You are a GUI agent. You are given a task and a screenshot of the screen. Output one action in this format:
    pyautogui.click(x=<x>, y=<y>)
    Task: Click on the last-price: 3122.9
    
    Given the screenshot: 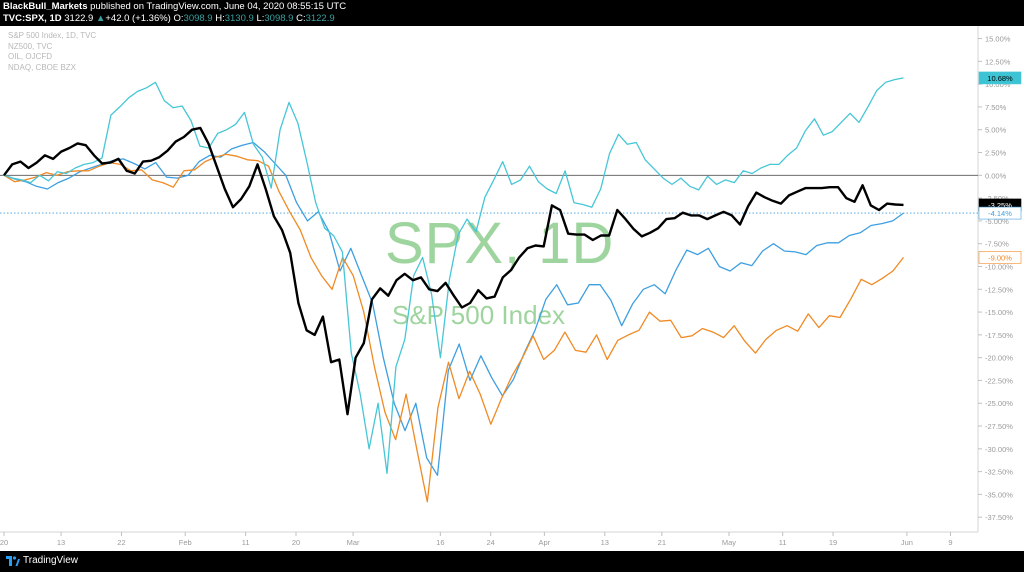 What is the action you would take?
    pyautogui.click(x=79, y=18)
    